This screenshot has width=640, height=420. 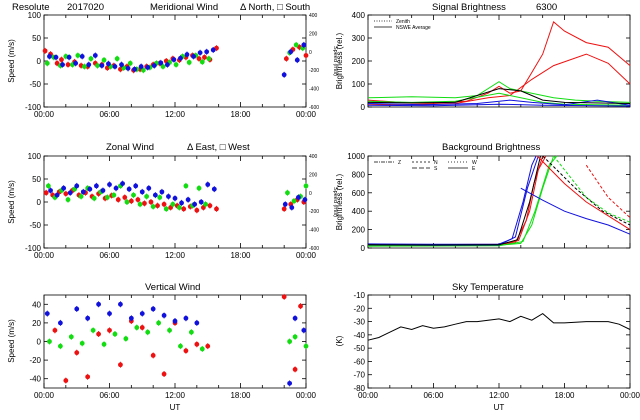 What do you see at coordinates (306, 255) in the screenshot?
I see `zonal-xtick-label: 00:00` at bounding box center [306, 255].